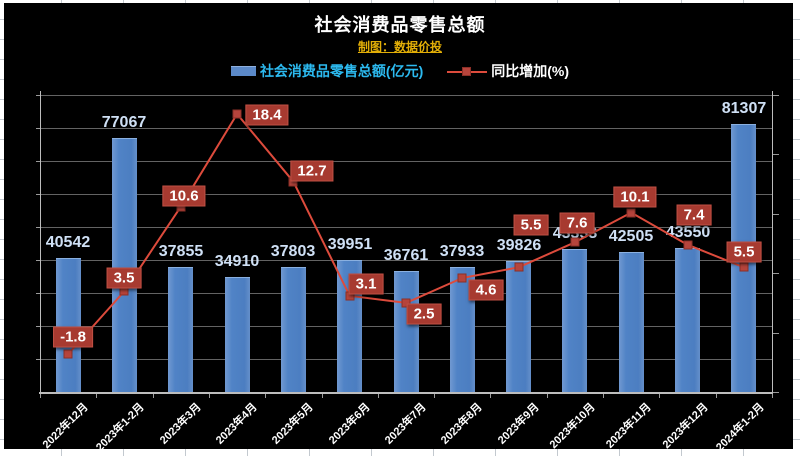 The image size is (800, 456). What do you see at coordinates (124, 122) in the screenshot?
I see `bar-value-label: 77067` at bounding box center [124, 122].